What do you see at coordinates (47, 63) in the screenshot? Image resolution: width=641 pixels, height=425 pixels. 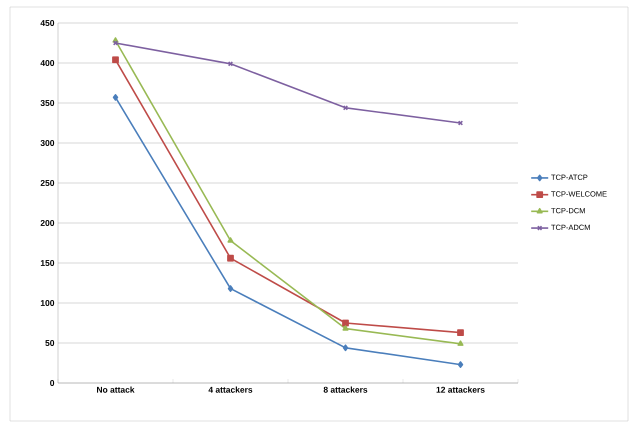 I see `y-tick-label: 400` at bounding box center [47, 63].